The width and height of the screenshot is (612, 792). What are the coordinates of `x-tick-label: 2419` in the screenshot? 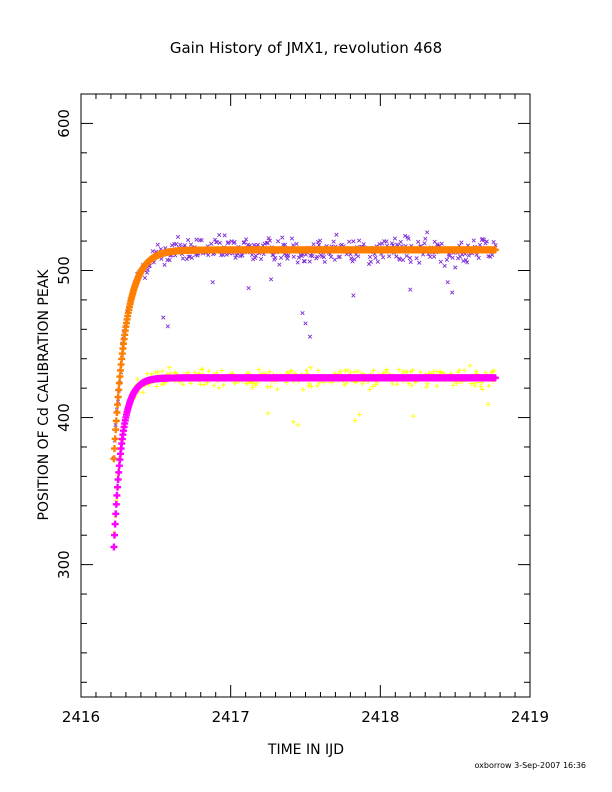 It's located at (530, 717).